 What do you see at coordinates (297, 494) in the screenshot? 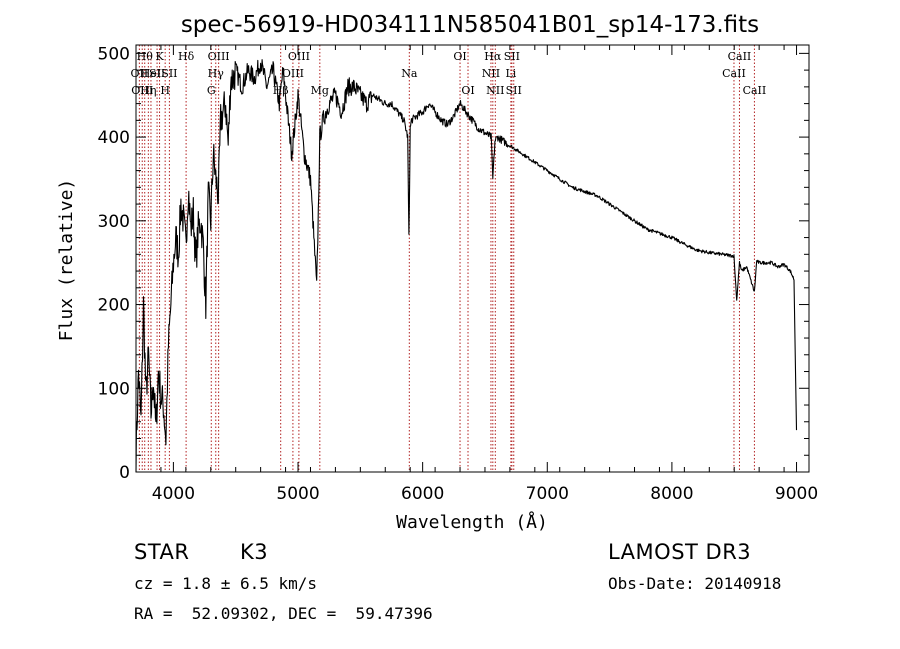
I see `x-tick-label: 5000` at bounding box center [297, 494].